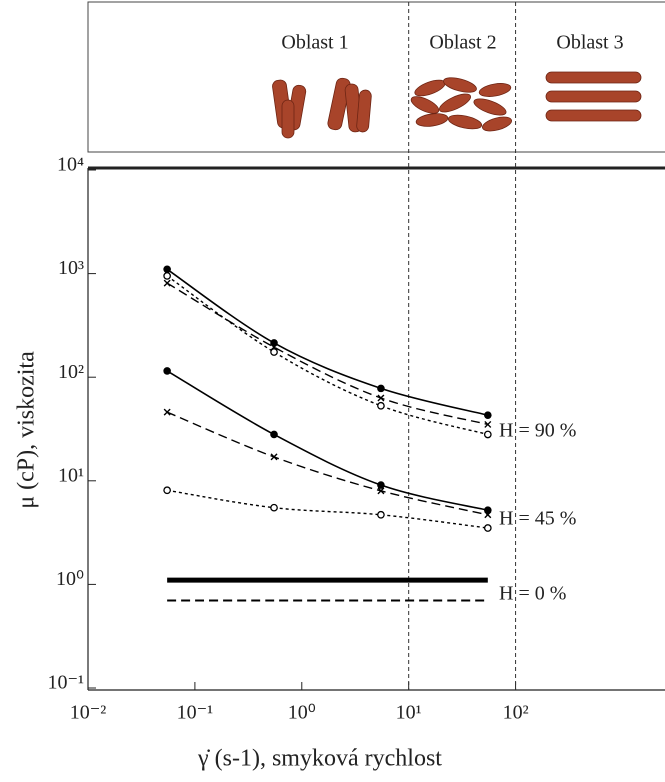 The height and width of the screenshot is (782, 665). I want to click on oblast-2-particles, so click(461, 104).